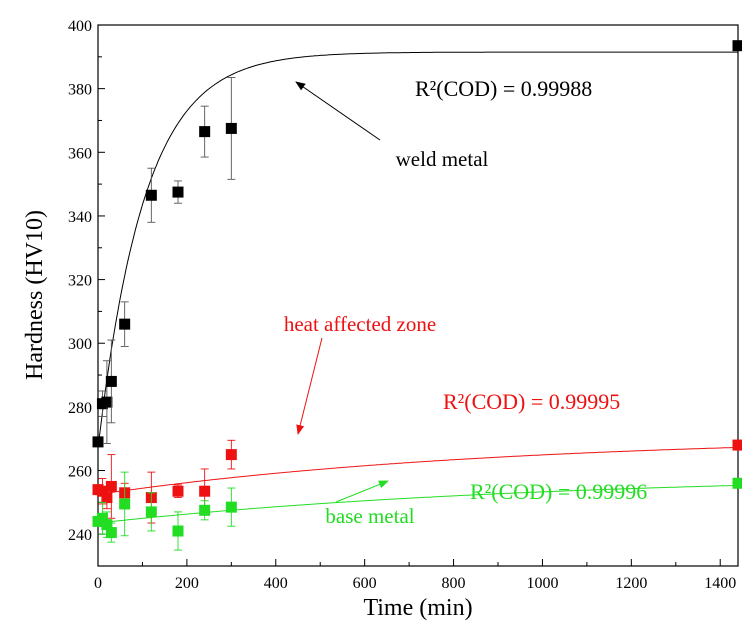 The height and width of the screenshot is (628, 742). Describe the element at coordinates (80, 153) in the screenshot. I see `y-tick-label: 360` at that location.